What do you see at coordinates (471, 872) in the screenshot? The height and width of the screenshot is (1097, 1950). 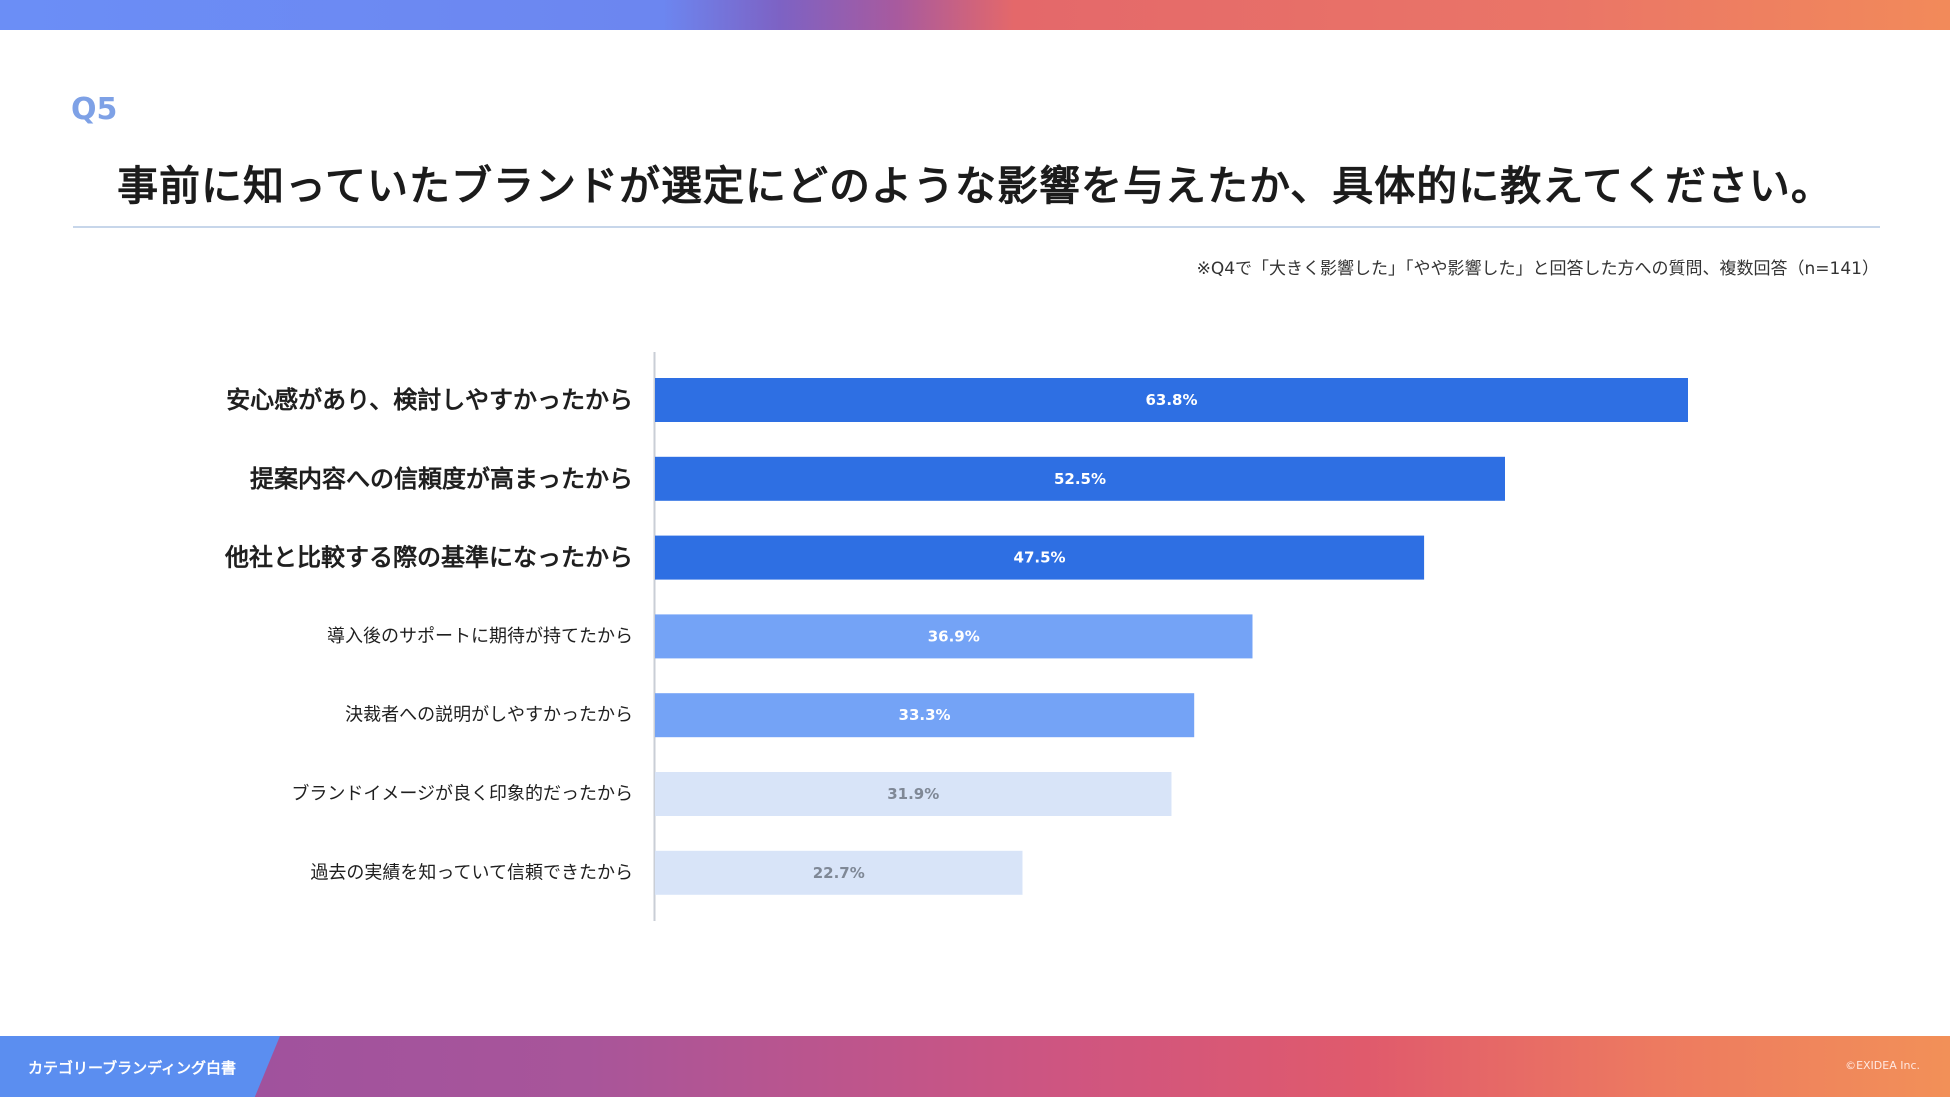 I see `category-label: 過去の実績を知っていて信頼できたから` at bounding box center [471, 872].